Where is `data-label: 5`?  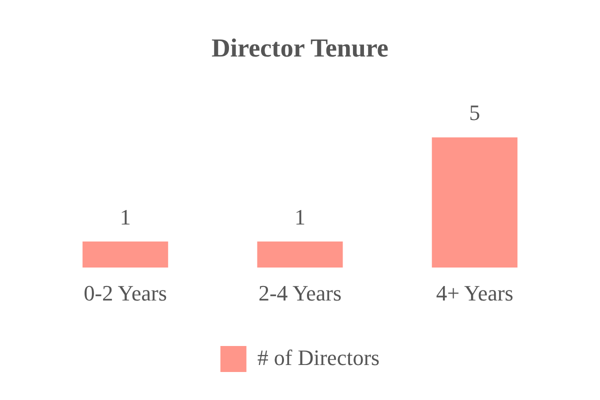
data-label: 5 is located at coordinates (474, 113).